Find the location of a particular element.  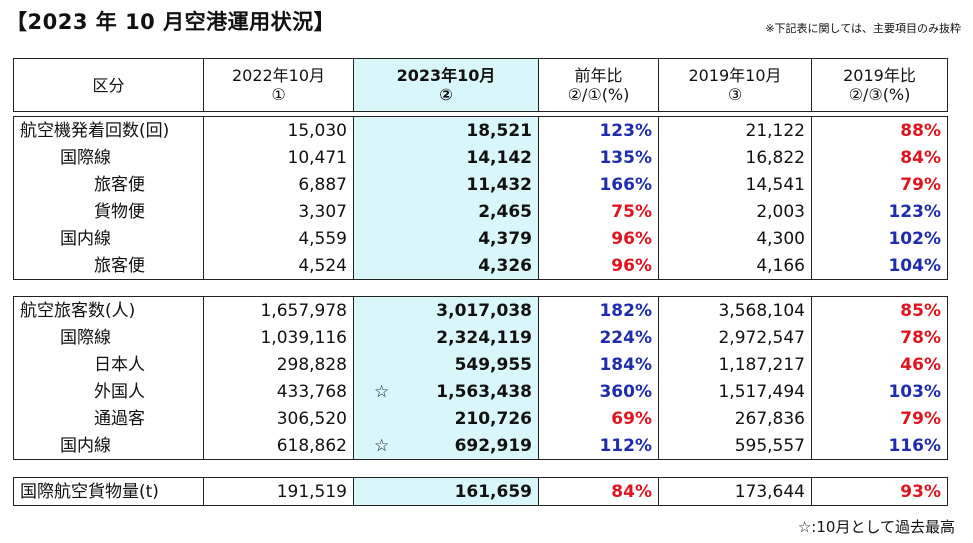

header-2023: 2023年10月 ② is located at coordinates (446, 85).